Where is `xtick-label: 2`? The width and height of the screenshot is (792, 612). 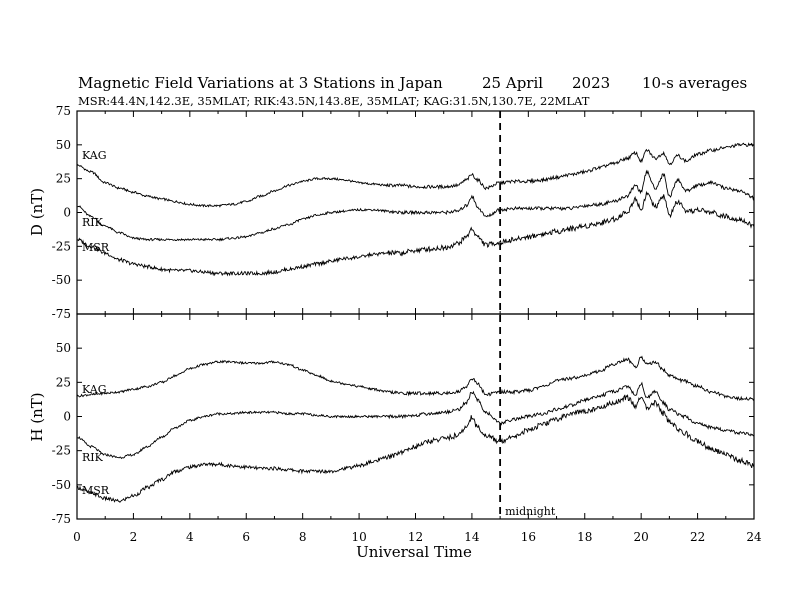
xtick-label: 2 is located at coordinates (134, 537).